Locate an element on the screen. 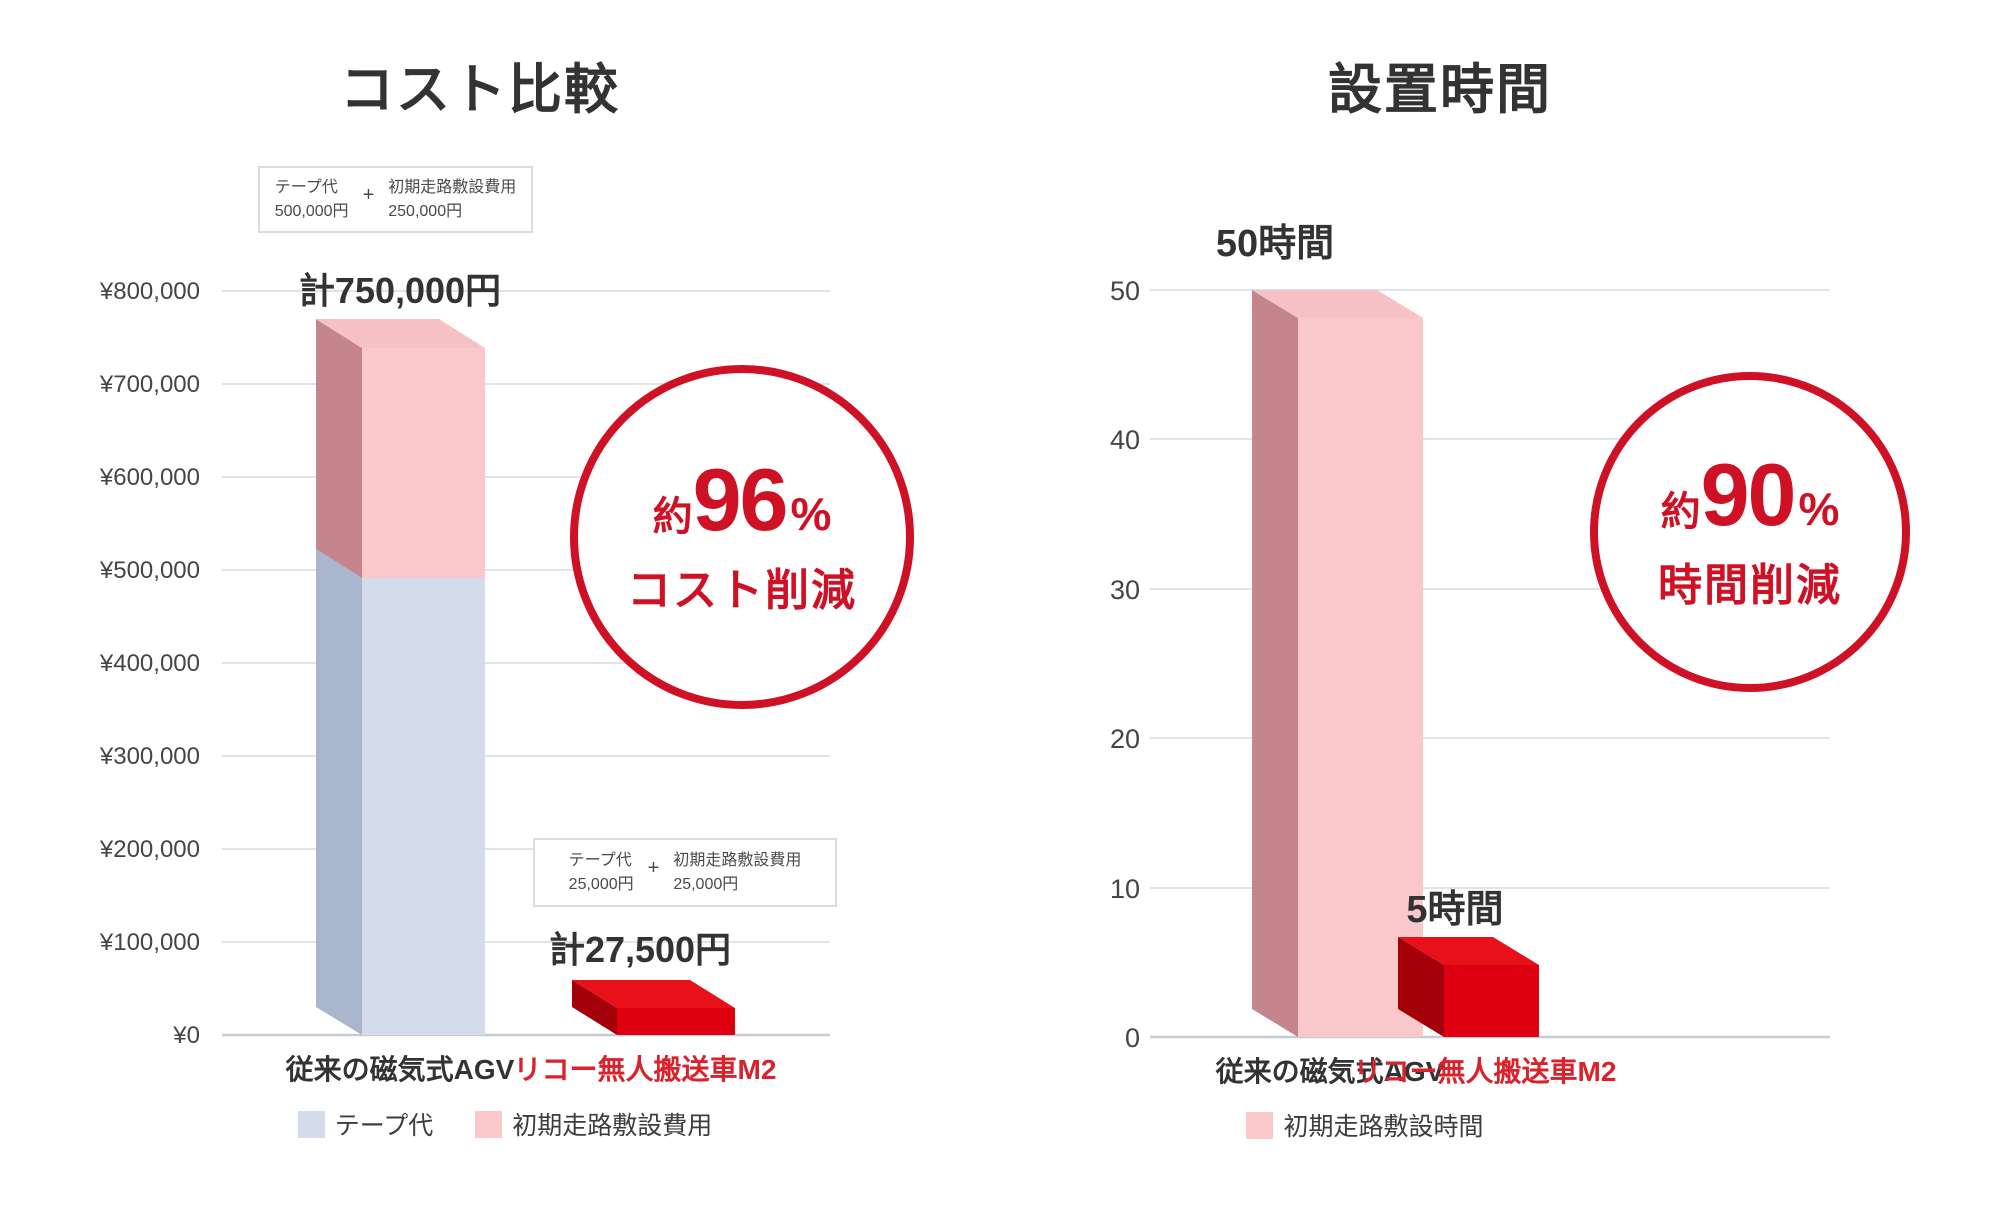 This screenshot has width=2000, height=1223. time-legend: 初期走路敷設時間 is located at coordinates (1365, 1125).